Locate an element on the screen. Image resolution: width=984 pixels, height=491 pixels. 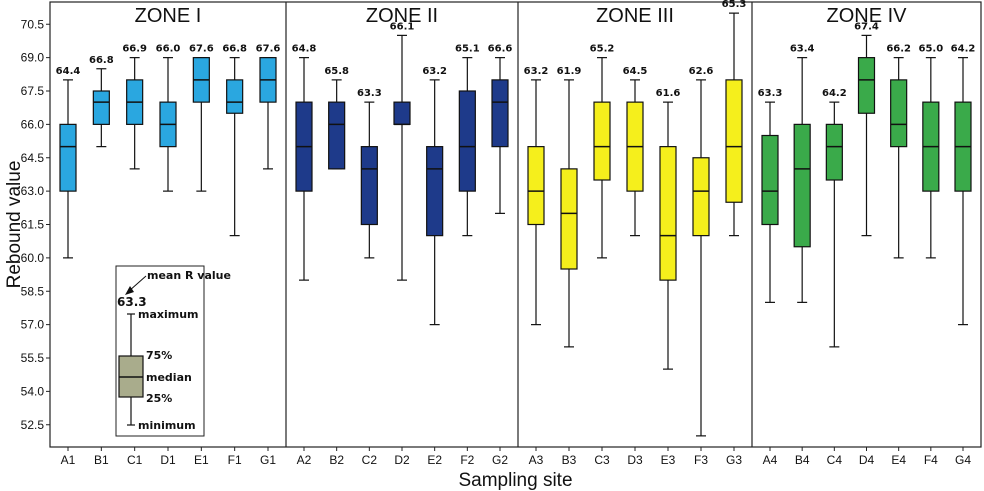
box-D1: 66.0 is located at coordinates (168, 118).